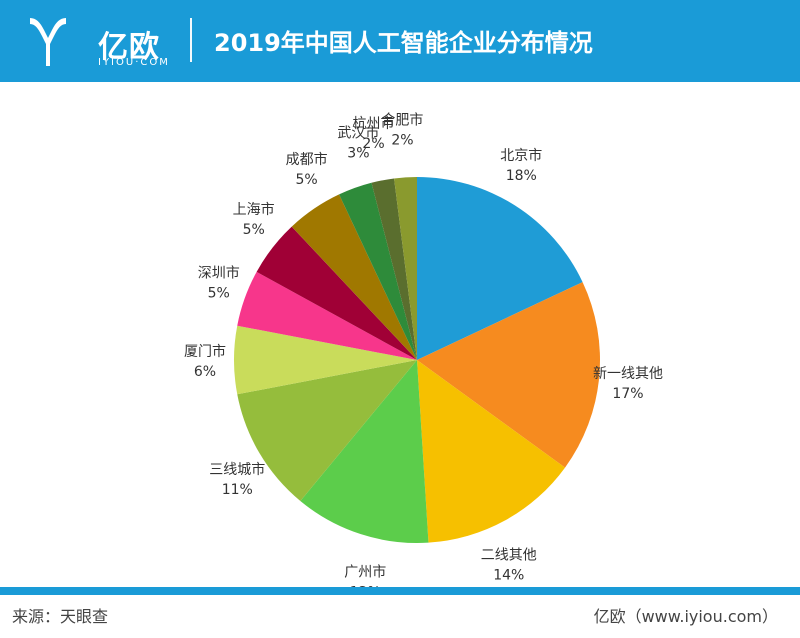 This screenshot has width=800, height=638. Describe the element at coordinates (358, 133) in the screenshot. I see `slice-label-9: 武汉市` at that location.